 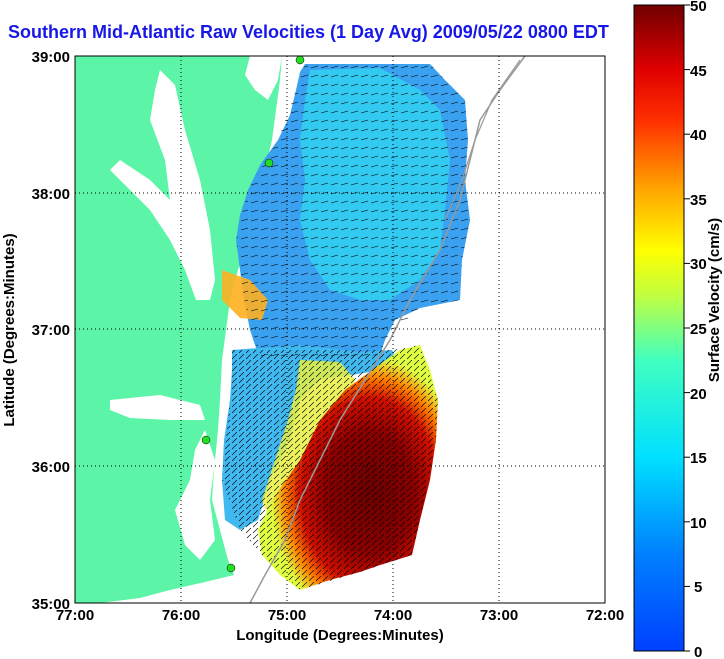 What do you see at coordinates (499, 615) in the screenshot?
I see `x-tick-label: 73:00` at bounding box center [499, 615].